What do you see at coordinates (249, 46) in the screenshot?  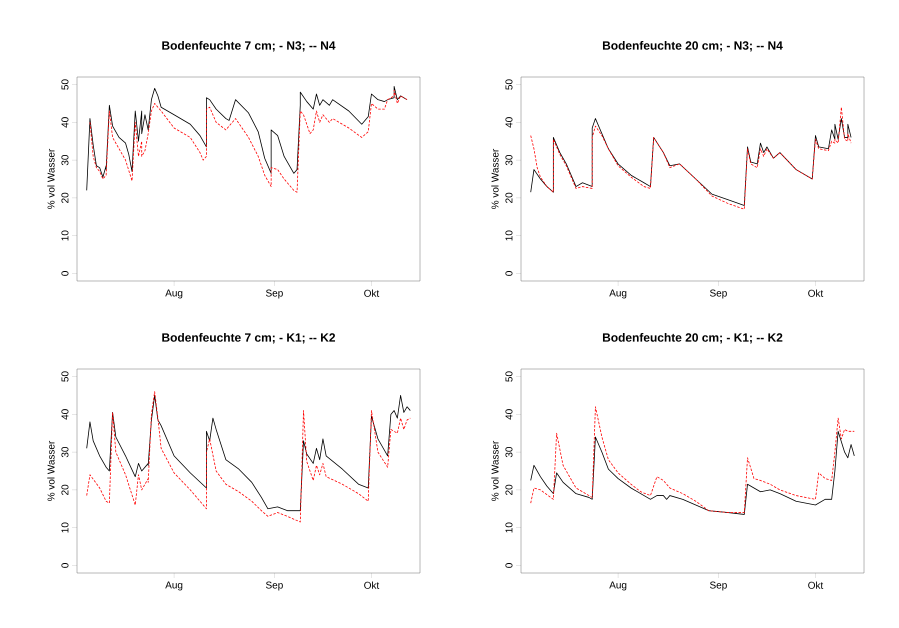 I see `chart-title: Bodenfeuchte 7 cm; - N3; -- N4` at bounding box center [249, 46].